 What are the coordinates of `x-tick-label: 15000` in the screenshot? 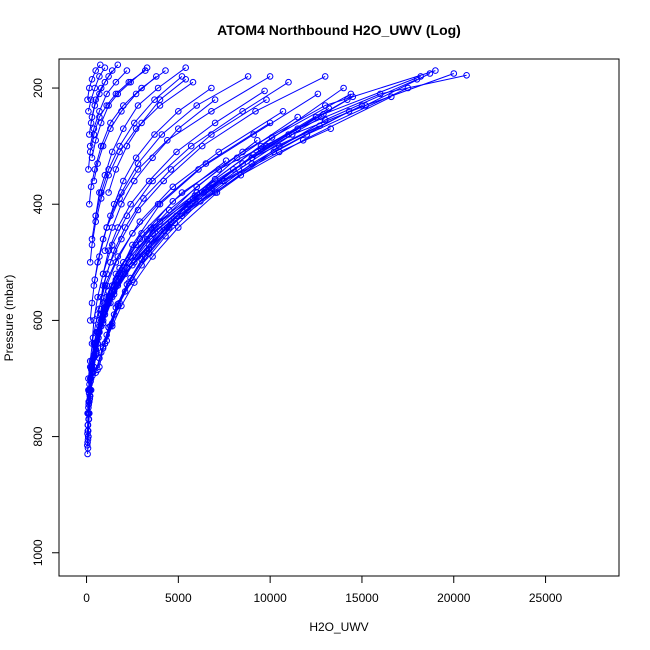 It's located at (362, 598).